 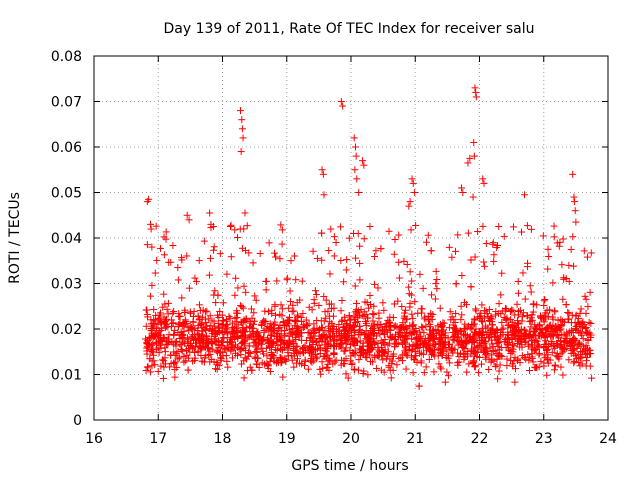 What do you see at coordinates (480, 439) in the screenshot?
I see `x-tick-label: 22` at bounding box center [480, 439].